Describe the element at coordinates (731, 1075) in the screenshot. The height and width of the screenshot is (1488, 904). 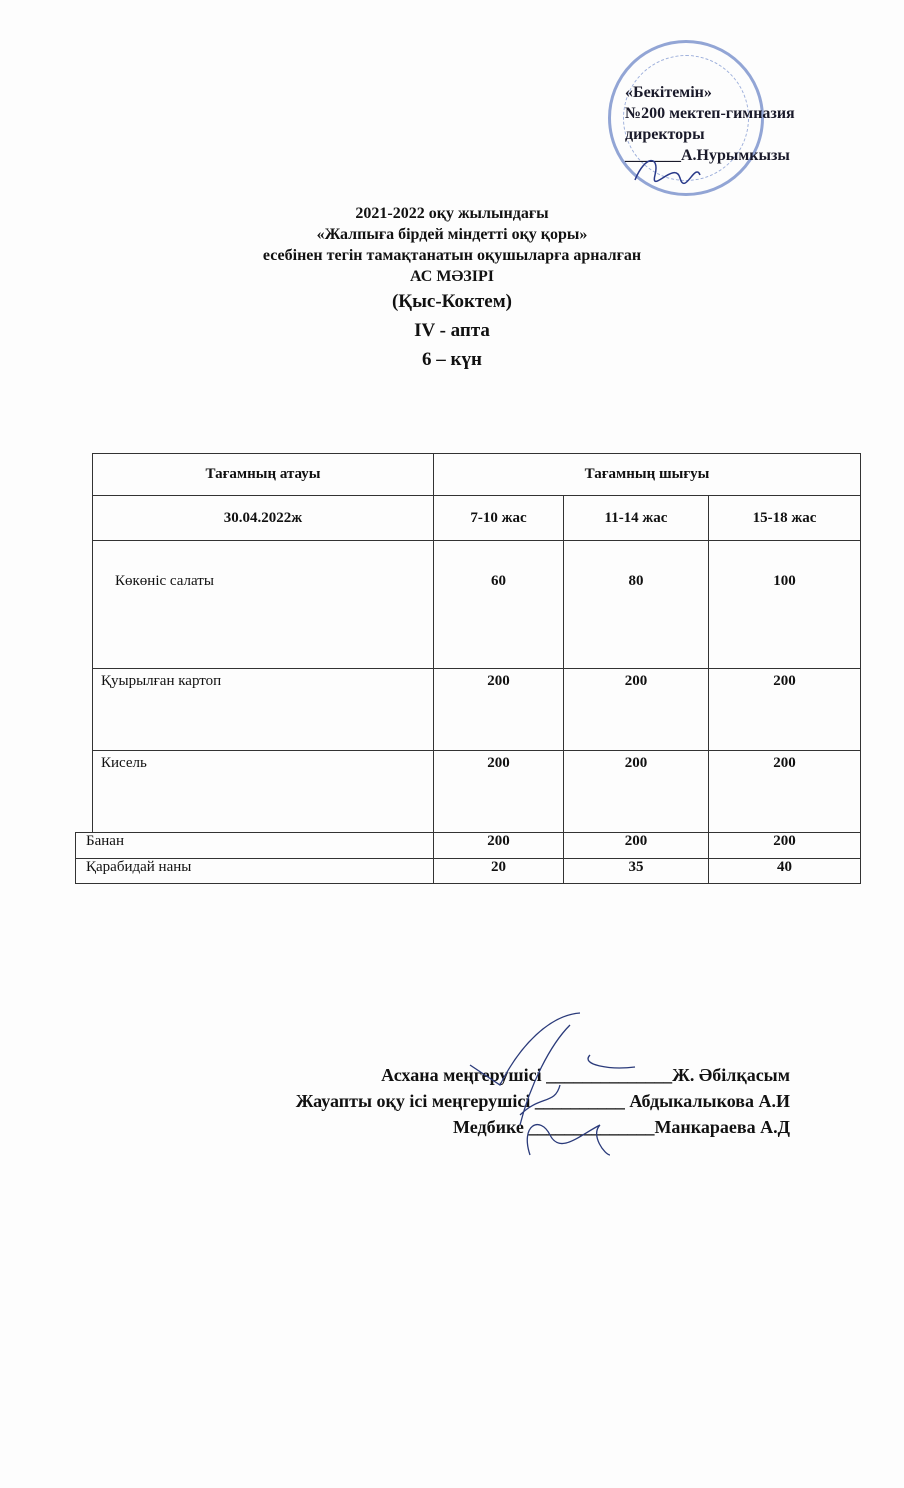
I see `signer-name: Ж. Әбілқасым` at that location.